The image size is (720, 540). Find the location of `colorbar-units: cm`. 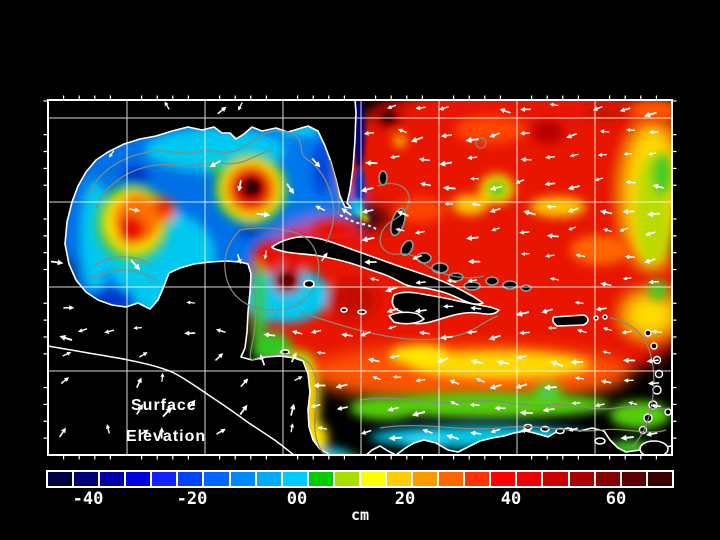

colorbar-units: cm is located at coordinates (360, 515).